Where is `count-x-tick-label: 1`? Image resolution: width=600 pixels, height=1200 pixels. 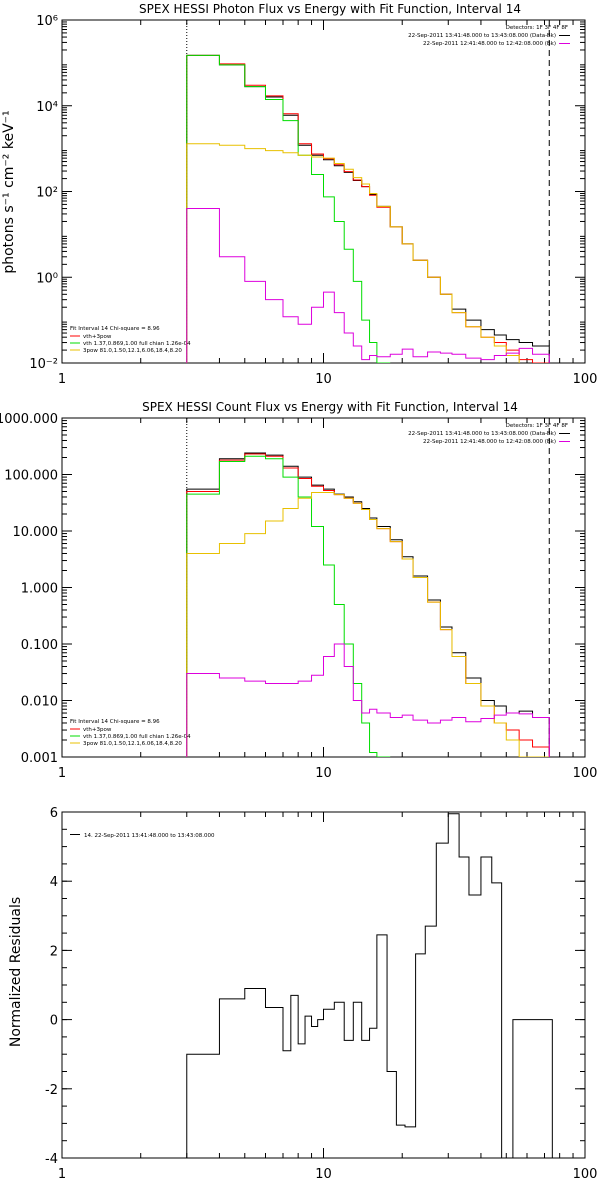 count-x-tick-label: 1 is located at coordinates (62, 773).